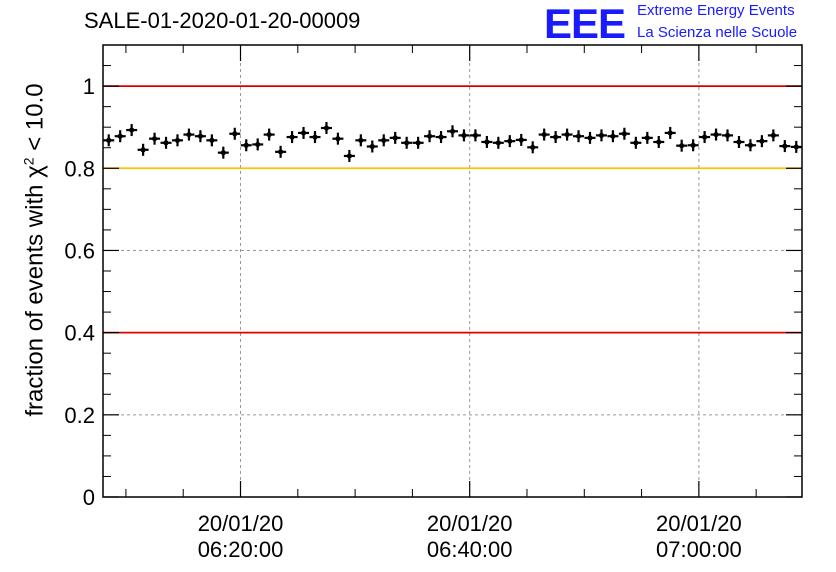 The width and height of the screenshot is (836, 572). What do you see at coordinates (79, 333) in the screenshot?
I see `y-tick-label: 0.4` at bounding box center [79, 333].